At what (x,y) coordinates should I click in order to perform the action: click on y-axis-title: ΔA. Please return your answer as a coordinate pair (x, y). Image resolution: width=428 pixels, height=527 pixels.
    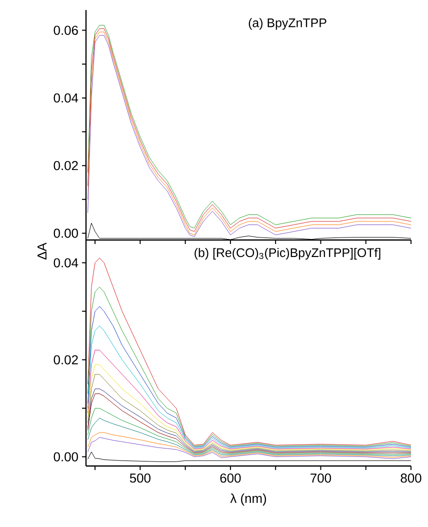
    Looking at the image, I should click on (42, 251).